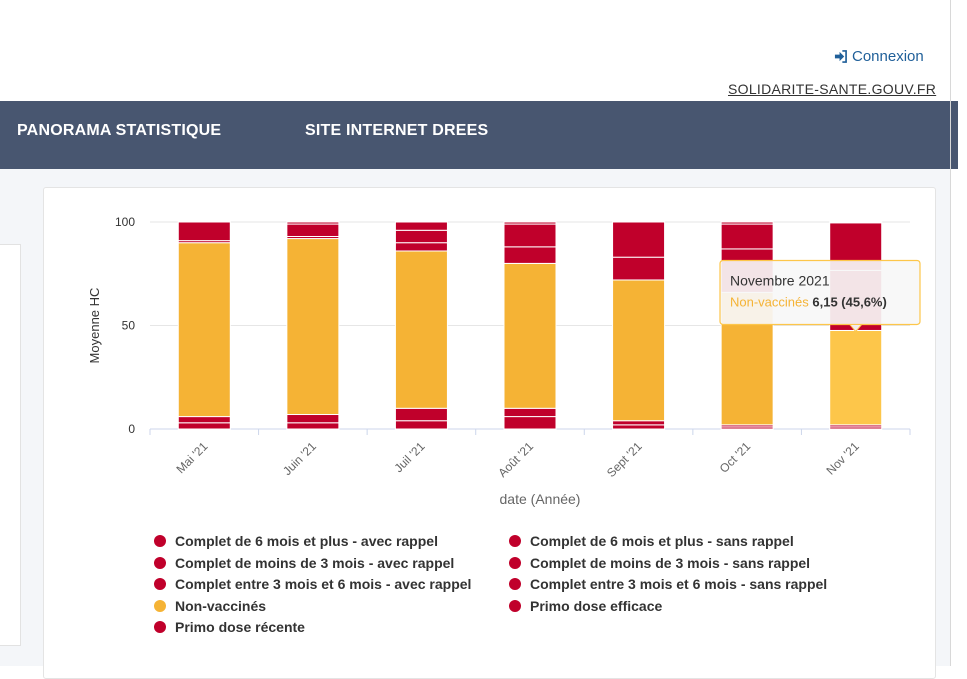 The image size is (967, 679). What do you see at coordinates (855, 328) in the screenshot?
I see `tooltip-pointer` at bounding box center [855, 328].